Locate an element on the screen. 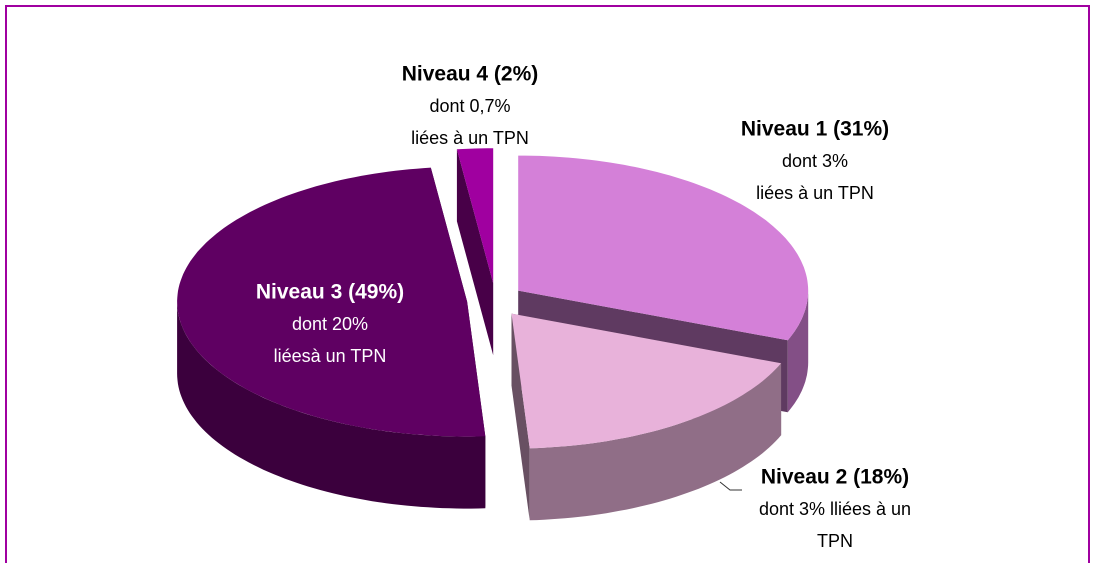 Image resolution: width=1095 pixels, height=563 pixels. slice-label: Niveau 4 (2%) is located at coordinates (470, 74).